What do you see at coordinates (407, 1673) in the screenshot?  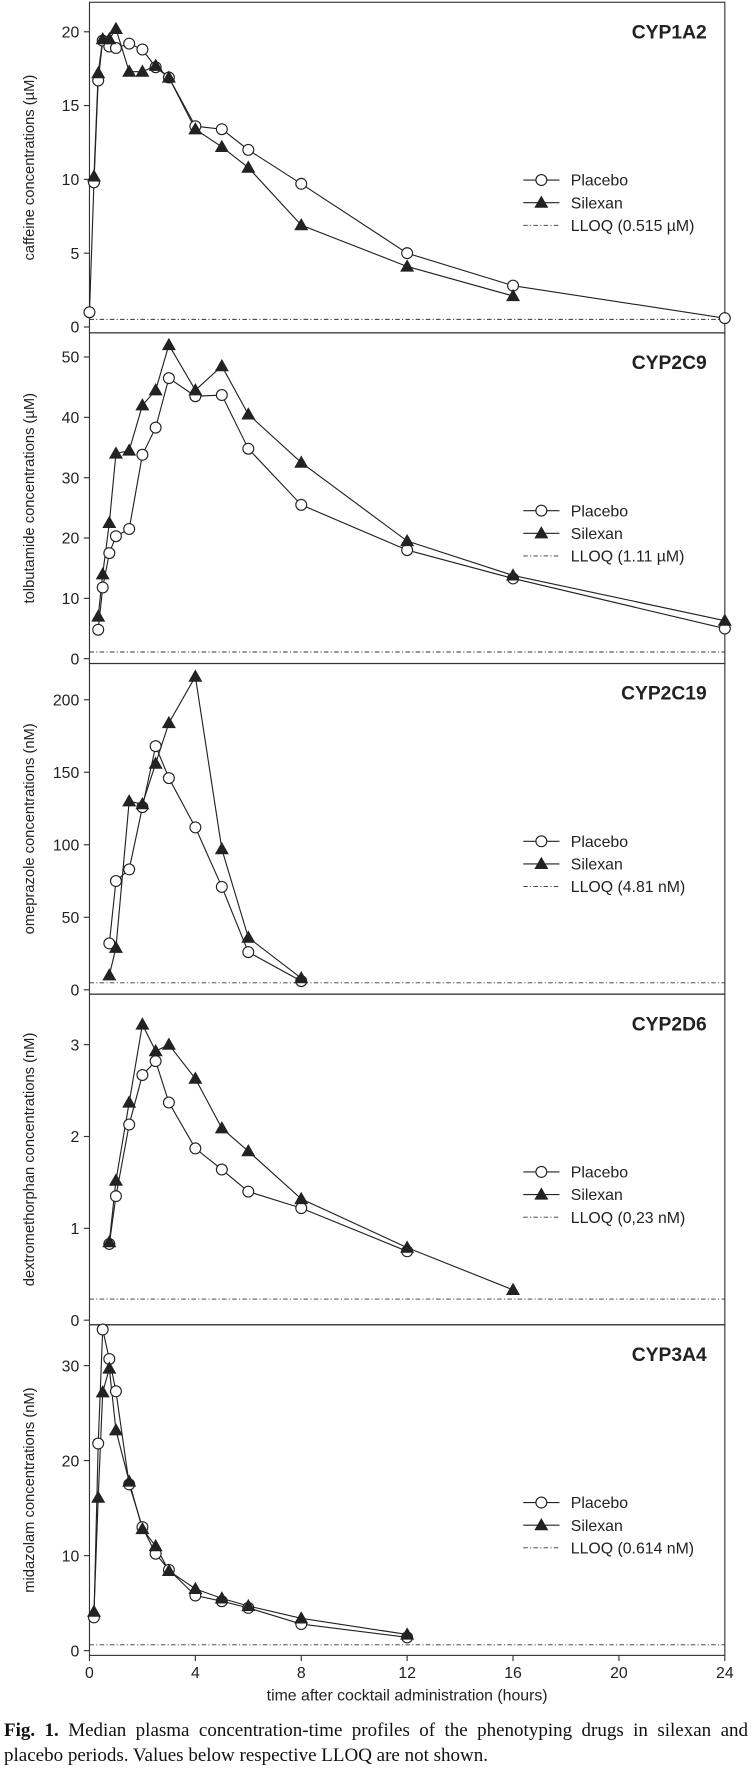 I see `x-tick-label: 12` at bounding box center [407, 1673].